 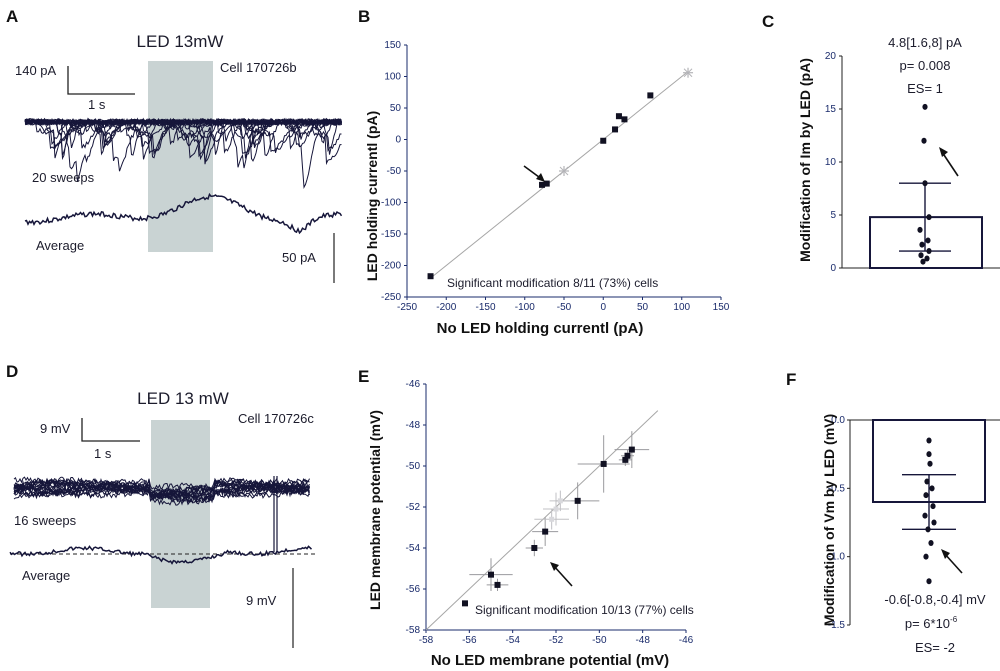 I want to click on error-bars, so click(x=559, y=511).